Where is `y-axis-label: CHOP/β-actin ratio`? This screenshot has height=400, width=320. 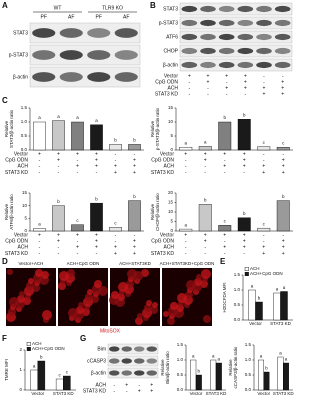 y-axis-label: CHOP/β-actin ratio is located at coordinates (157, 212).